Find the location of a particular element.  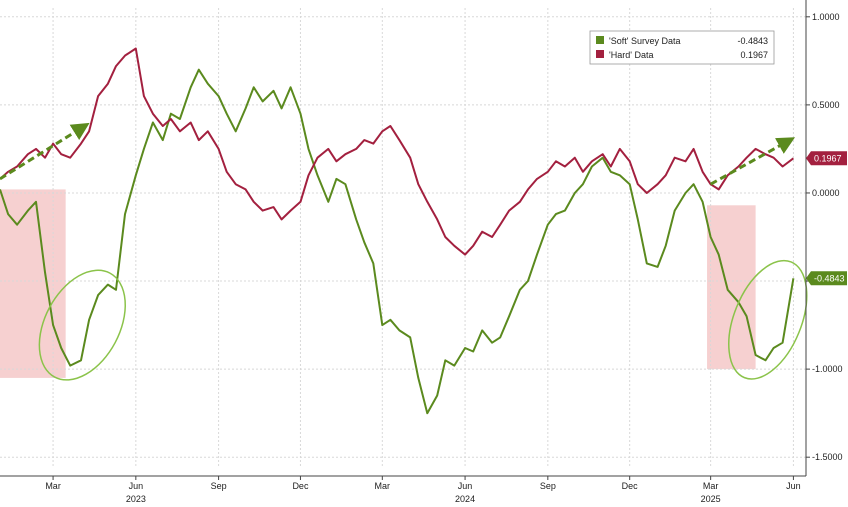

end-tag-soft-value: -0.4843 is located at coordinates (829, 278).